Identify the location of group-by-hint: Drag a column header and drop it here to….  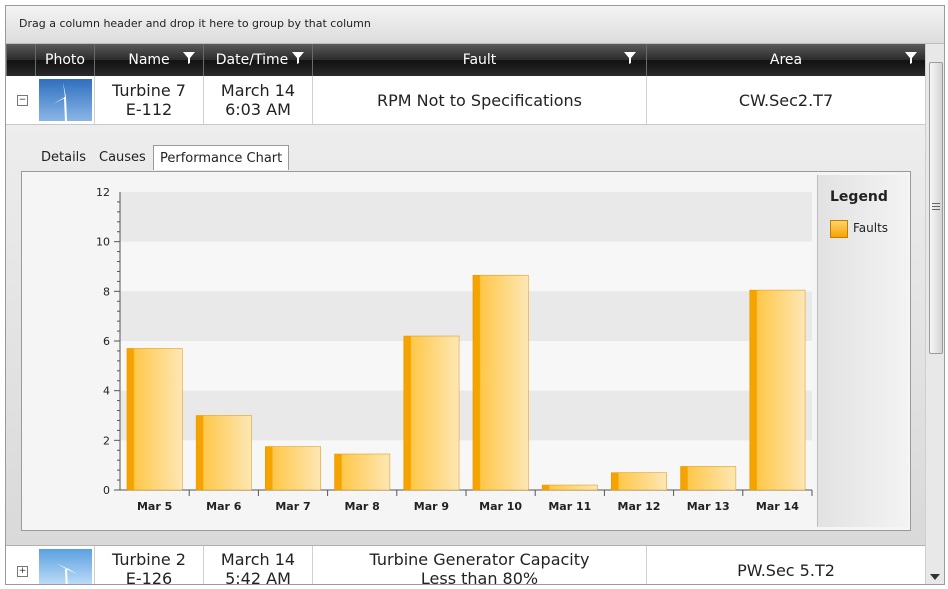
(195, 23).